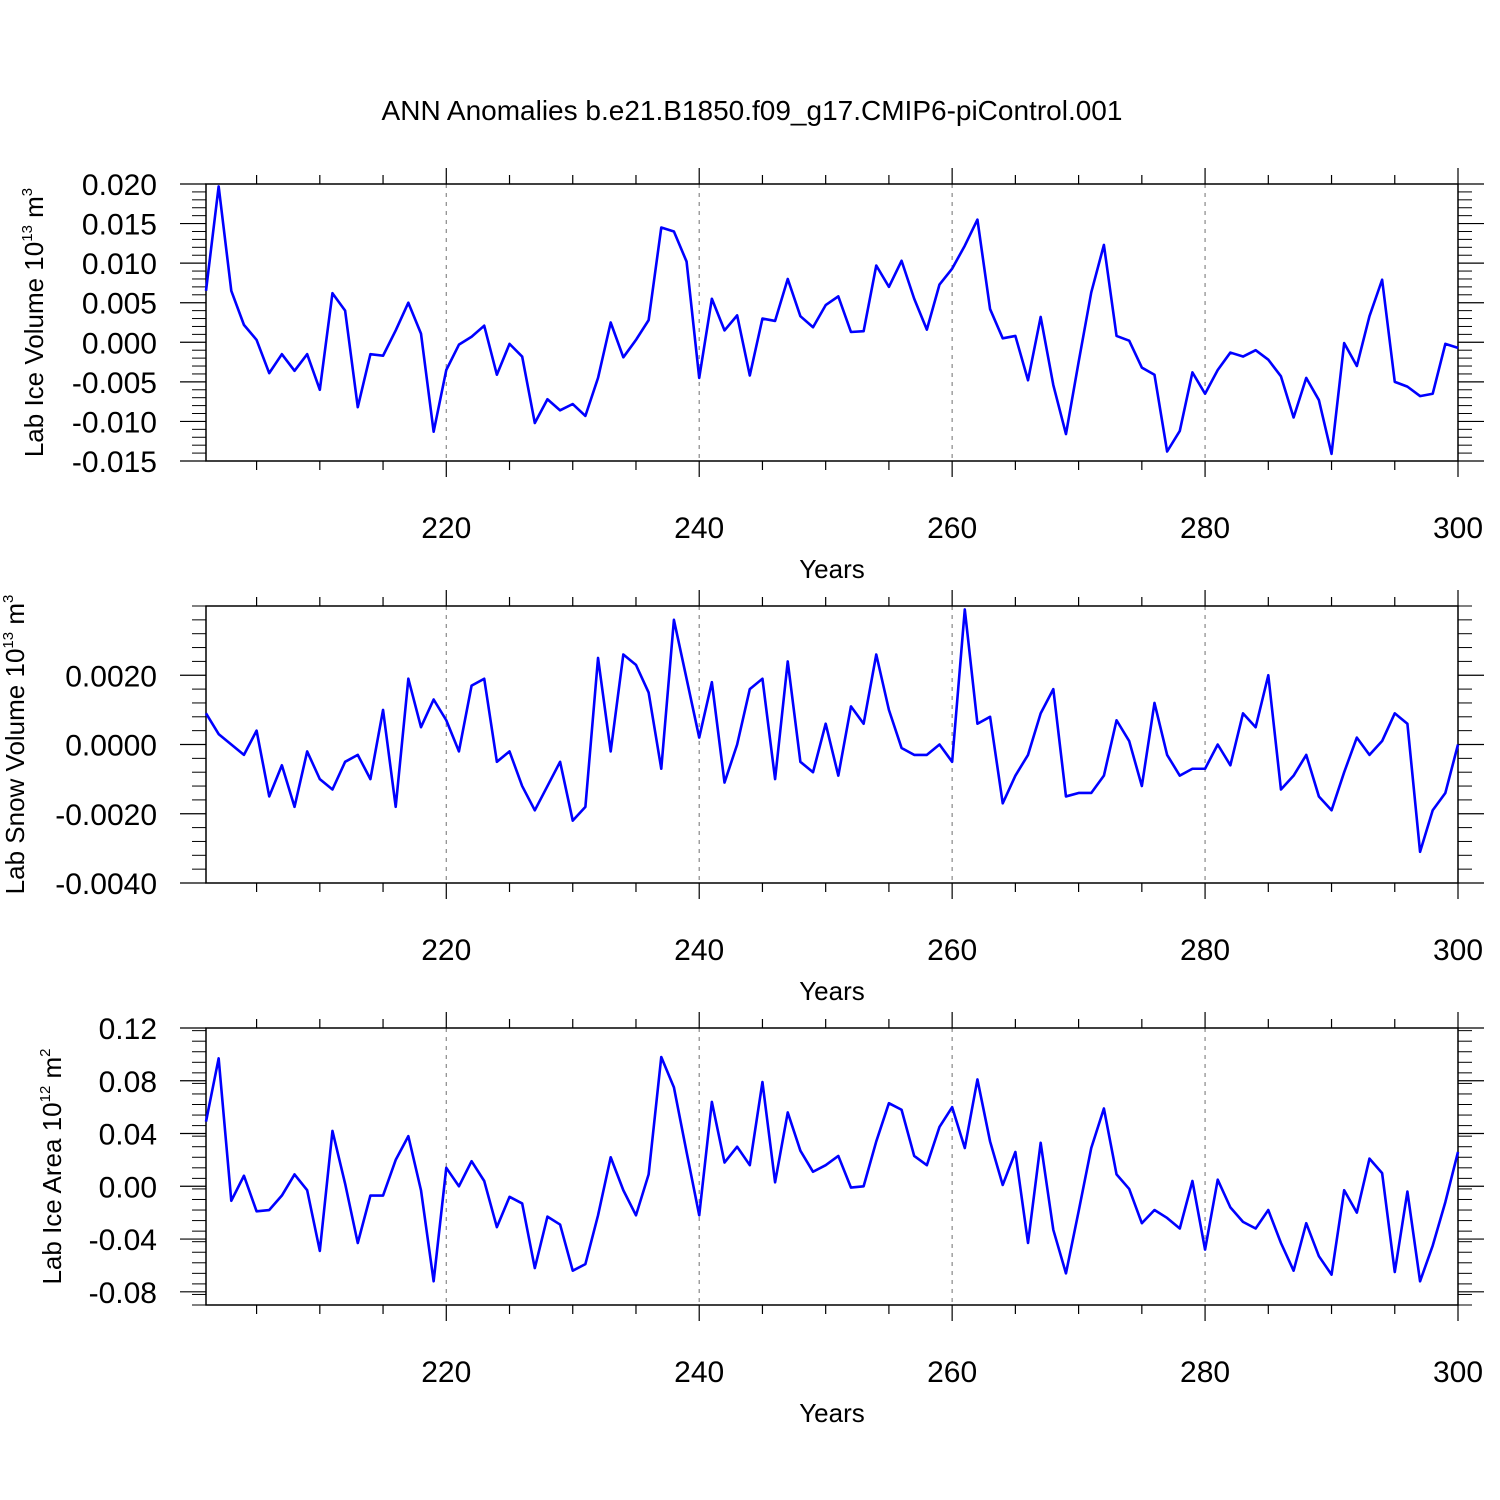 Image resolution: width=1500 pixels, height=1500 pixels. I want to click on y-axis-title-exponent: 2, so click(45, 1052).